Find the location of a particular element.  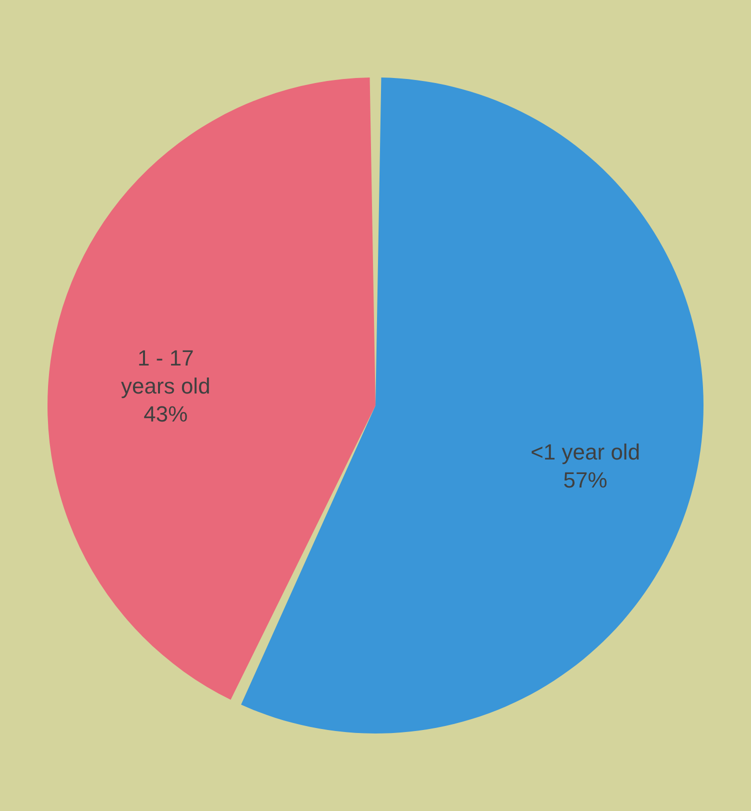

data-label: 57% is located at coordinates (585, 479).